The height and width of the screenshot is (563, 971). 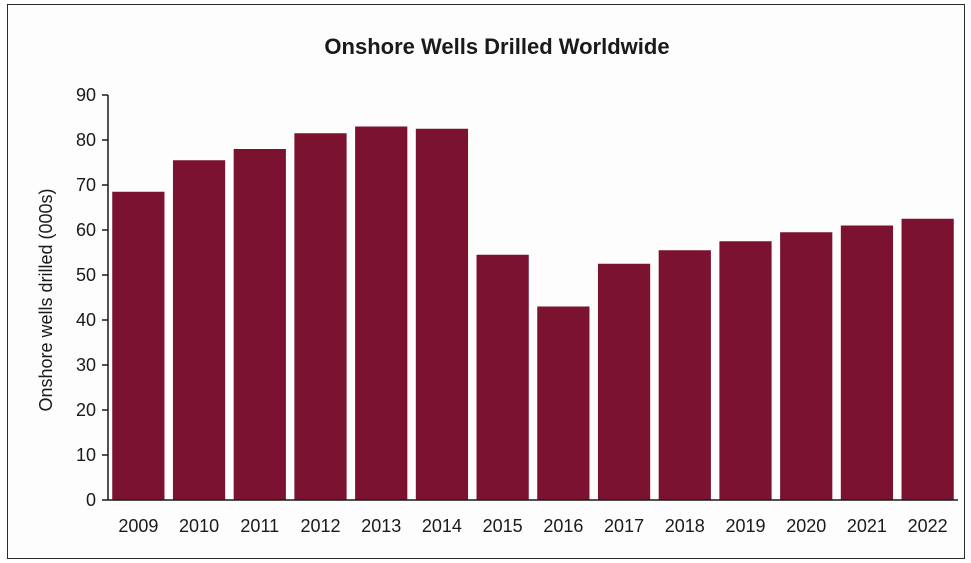 I want to click on x-tick-label: 2021, so click(x=867, y=526).